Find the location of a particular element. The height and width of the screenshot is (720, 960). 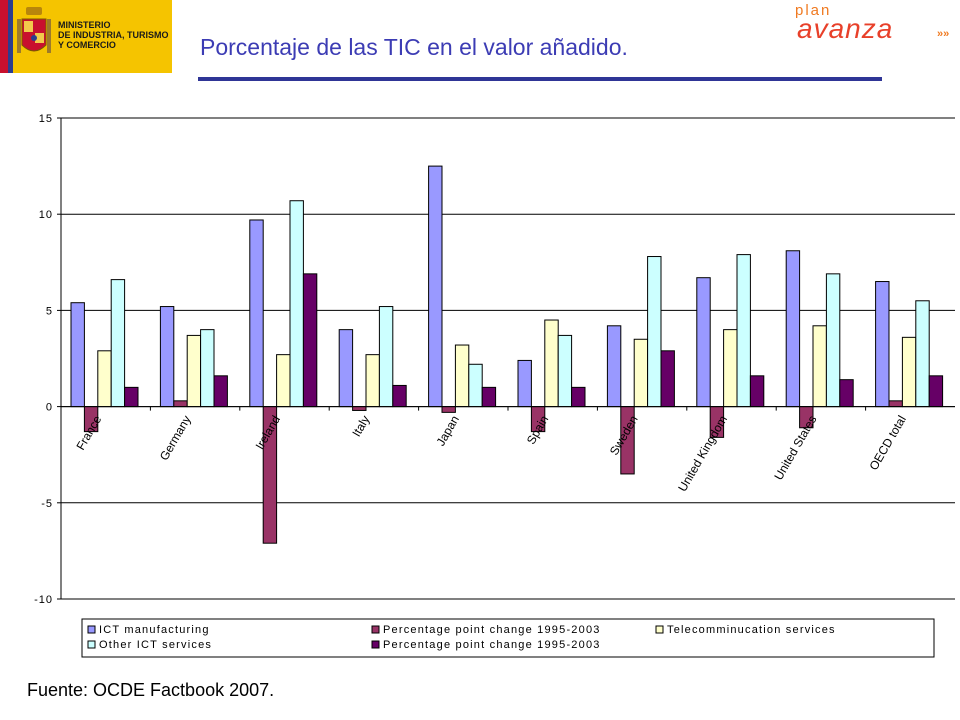

plan-avanza-logo: plan avanza »» is located at coordinates (877, 24).